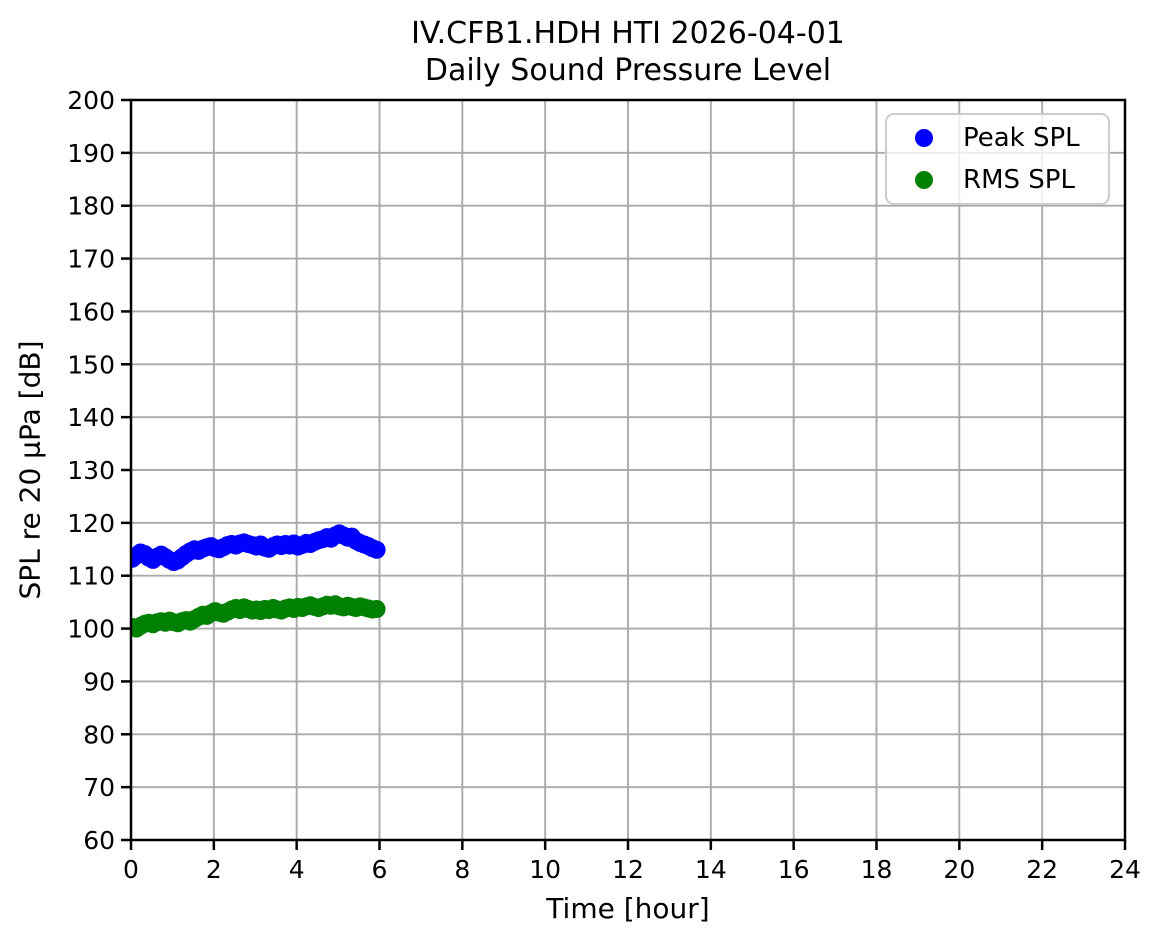 The height and width of the screenshot is (946, 1161). I want to click on y-tick-label: 180, so click(91, 206).